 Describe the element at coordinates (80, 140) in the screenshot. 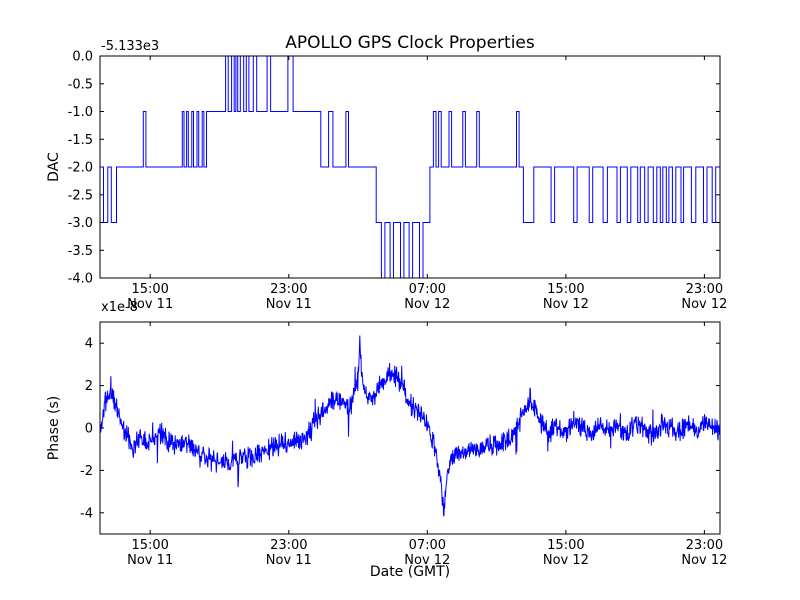

I see `y-tick-label: -1.5` at that location.